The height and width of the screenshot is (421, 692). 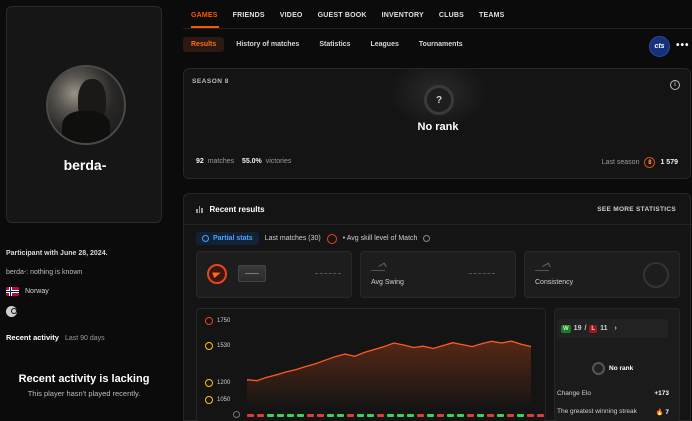 I want to click on victories-label: victories, so click(x=278, y=161).